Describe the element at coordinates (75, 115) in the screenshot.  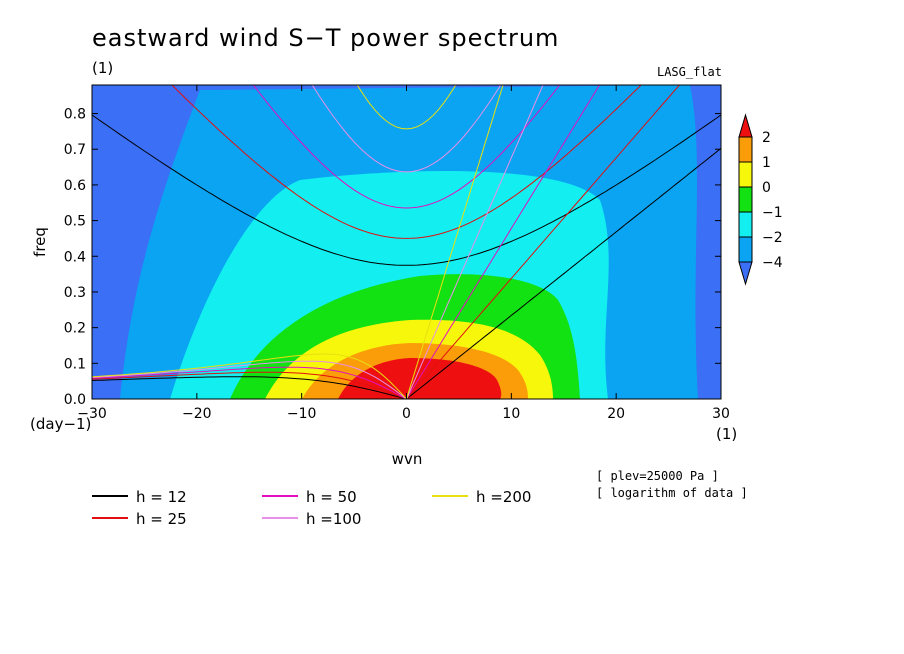
I see `y-tick-label: 0.8` at that location.